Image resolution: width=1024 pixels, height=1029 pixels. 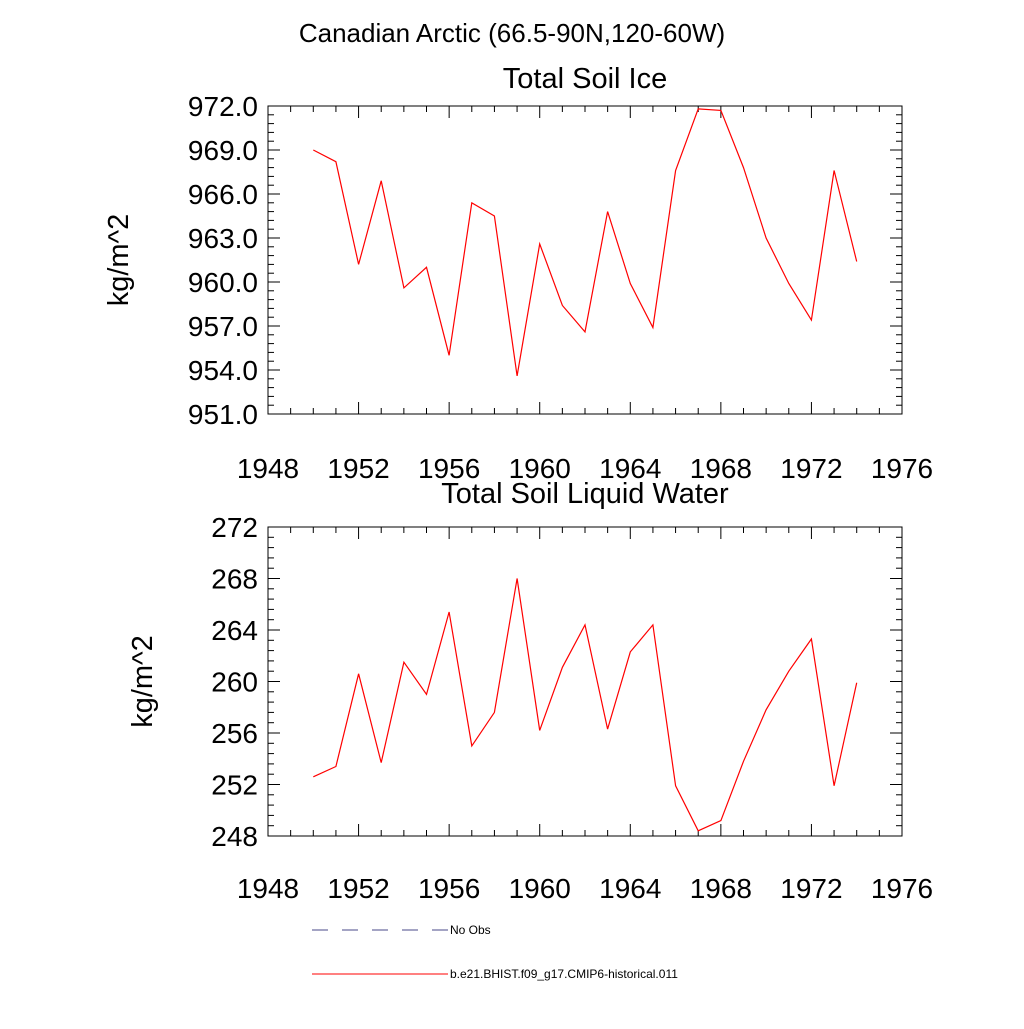 I want to click on chart-title: Total Soil Ice, so click(x=585, y=79).